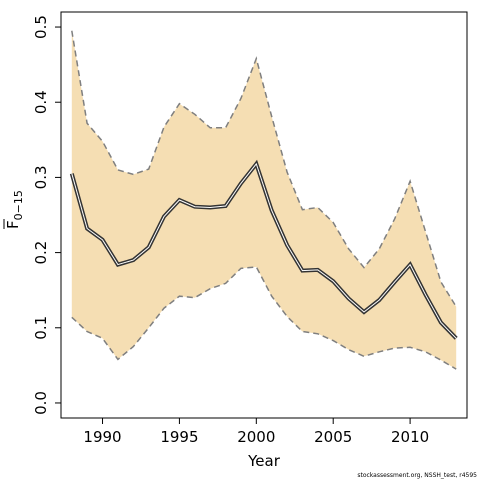 The width and height of the screenshot is (480, 480). What do you see at coordinates (410, 437) in the screenshot?
I see `x-tick-label-2010: 2010` at bounding box center [410, 437].